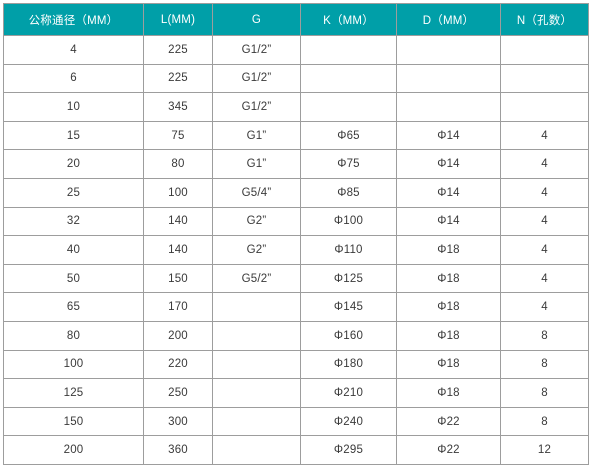 The image size is (600, 465). I want to click on cell-l: 150, so click(178, 278).